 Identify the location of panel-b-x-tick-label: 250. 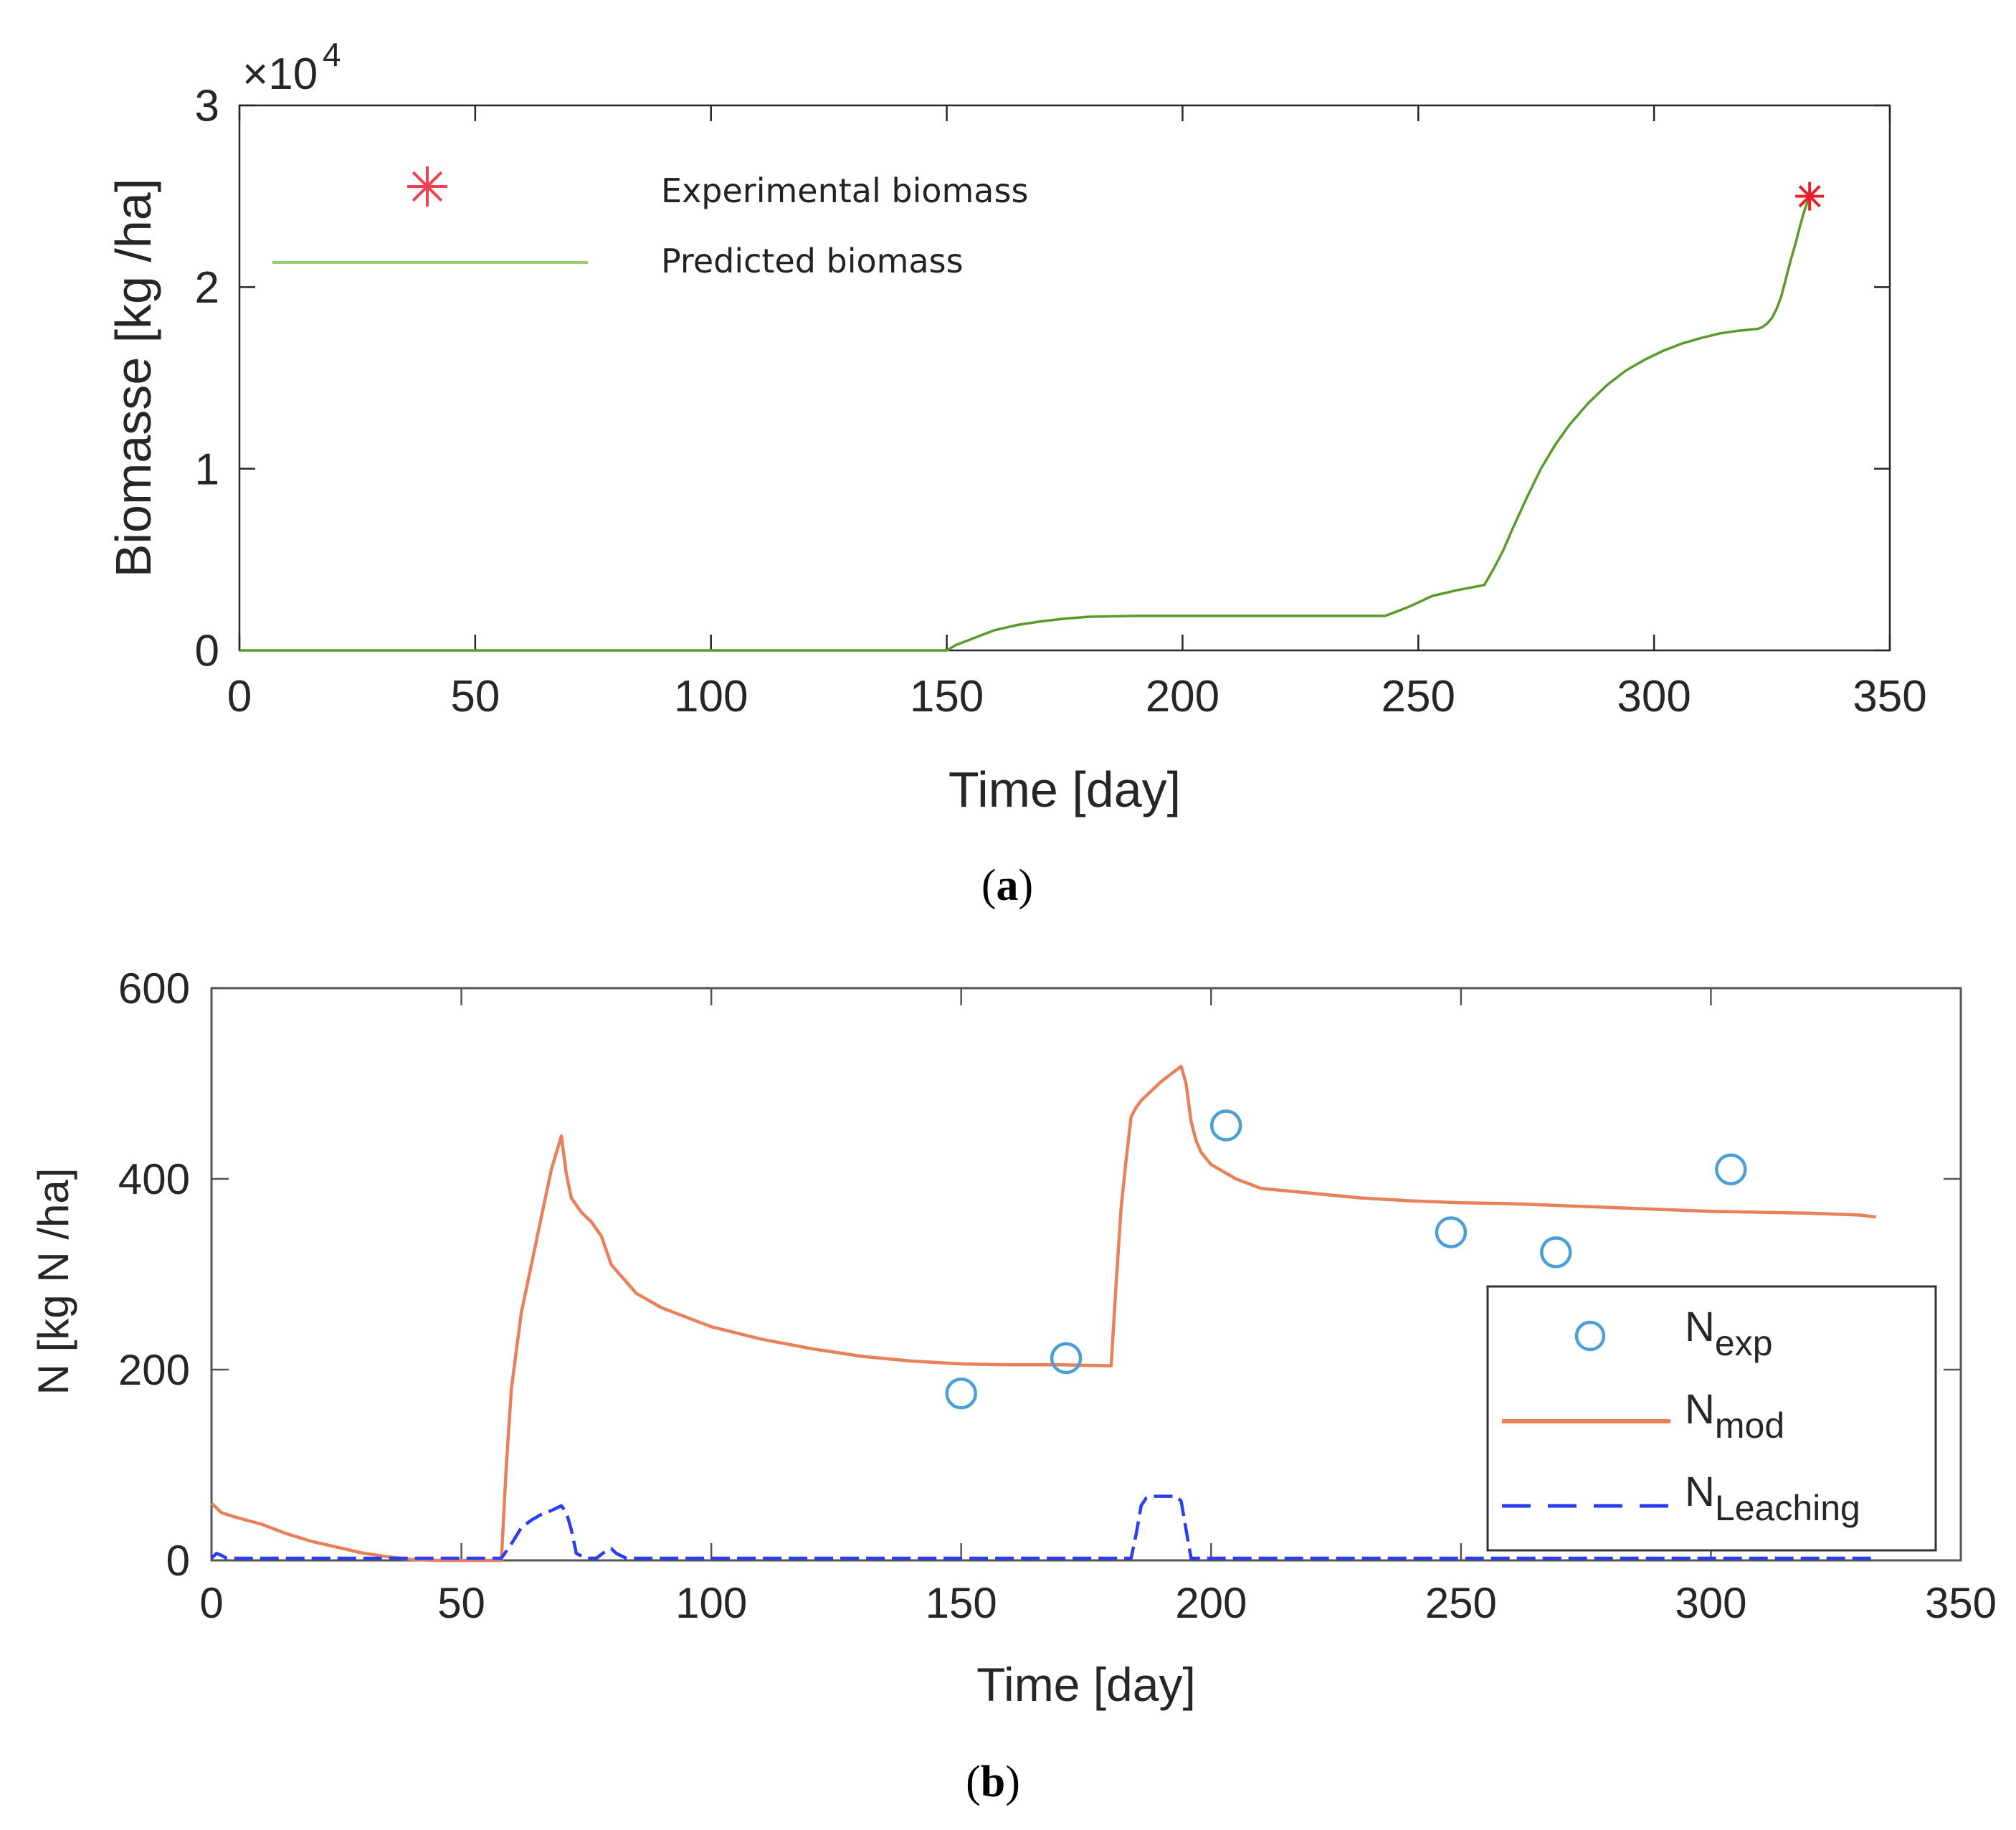
(1461, 1603).